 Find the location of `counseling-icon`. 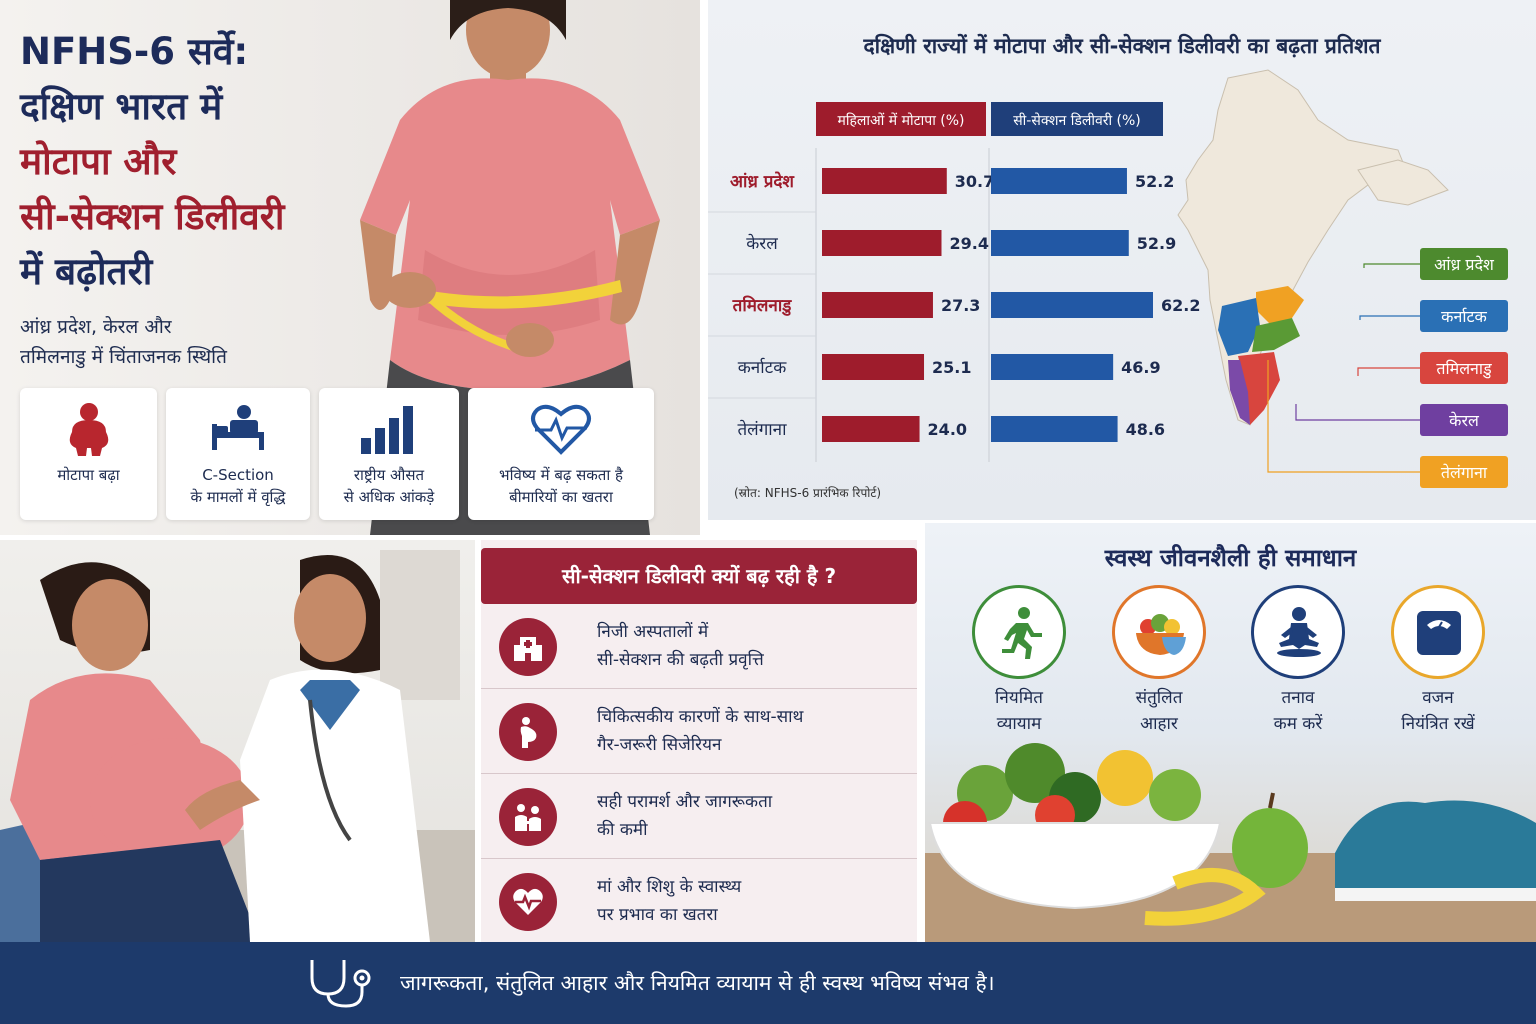

counseling-icon is located at coordinates (528, 817).